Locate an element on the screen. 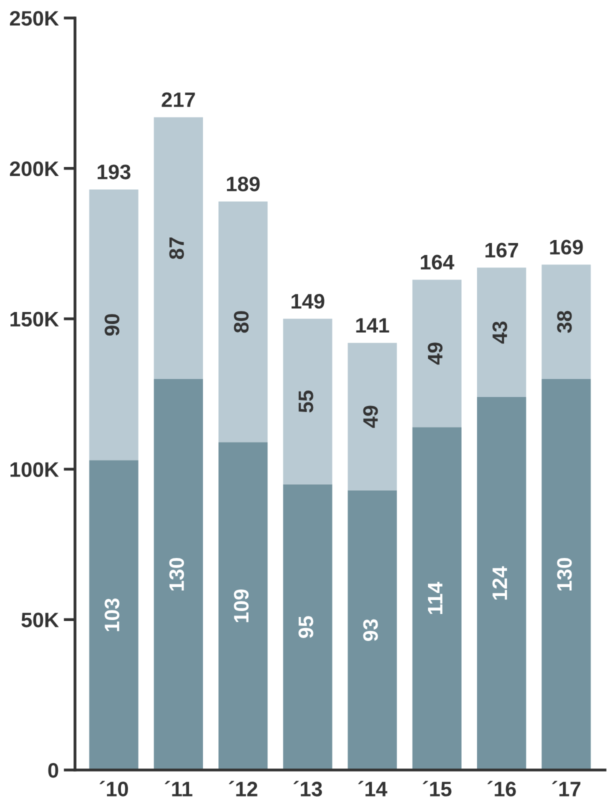 This screenshot has width=610, height=807. data-label: 38 is located at coordinates (564, 321).